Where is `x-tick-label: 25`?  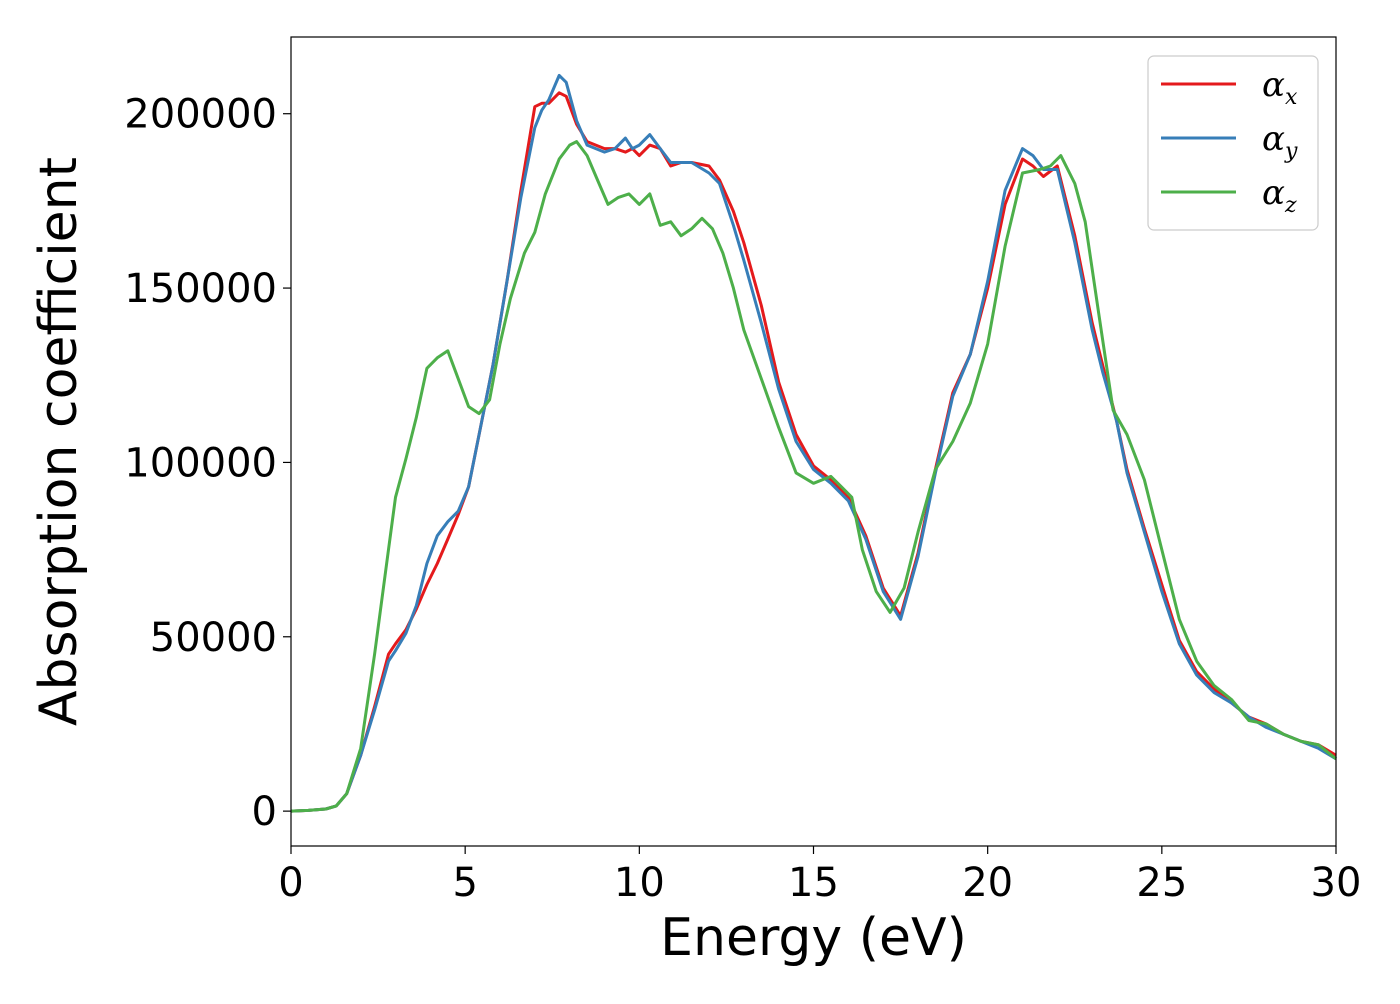 x-tick-label: 25 is located at coordinates (1161, 883).